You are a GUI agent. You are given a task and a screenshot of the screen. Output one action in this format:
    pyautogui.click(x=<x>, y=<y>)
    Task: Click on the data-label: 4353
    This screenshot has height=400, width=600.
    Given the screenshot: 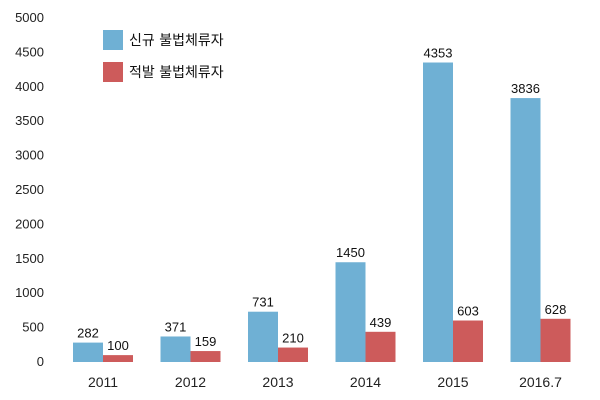 What is the action you would take?
    pyautogui.click(x=438, y=53)
    